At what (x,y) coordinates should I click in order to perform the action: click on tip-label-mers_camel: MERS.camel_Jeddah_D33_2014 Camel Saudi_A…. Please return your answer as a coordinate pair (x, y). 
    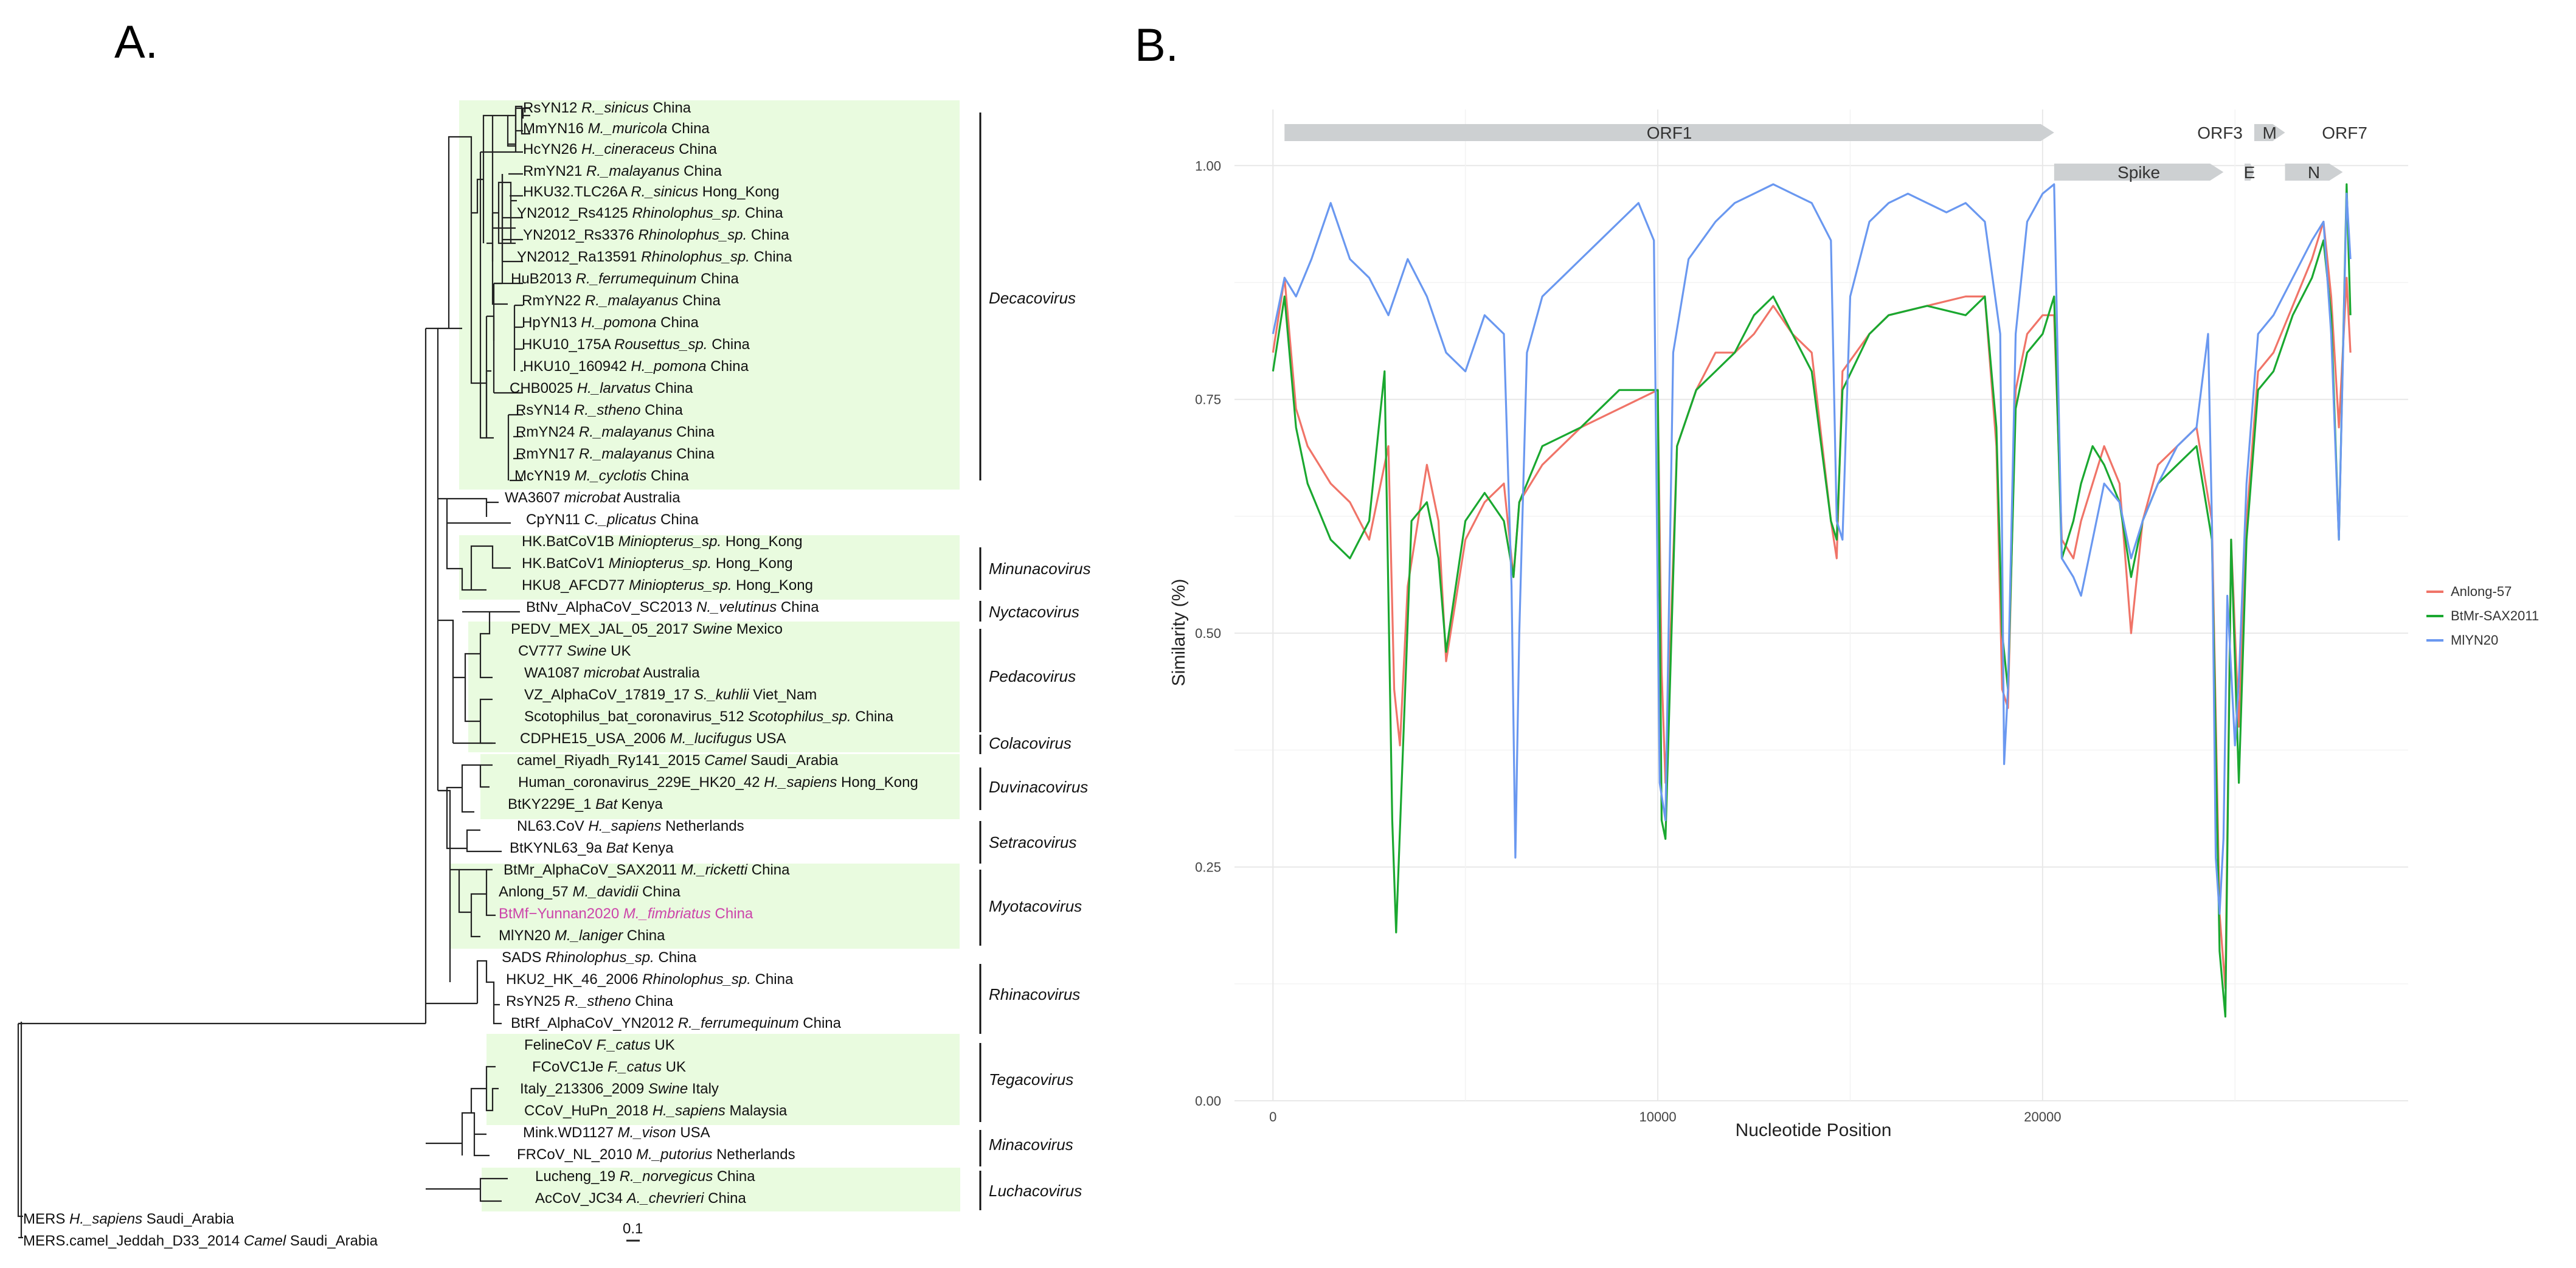
    Looking at the image, I should click on (200, 1241).